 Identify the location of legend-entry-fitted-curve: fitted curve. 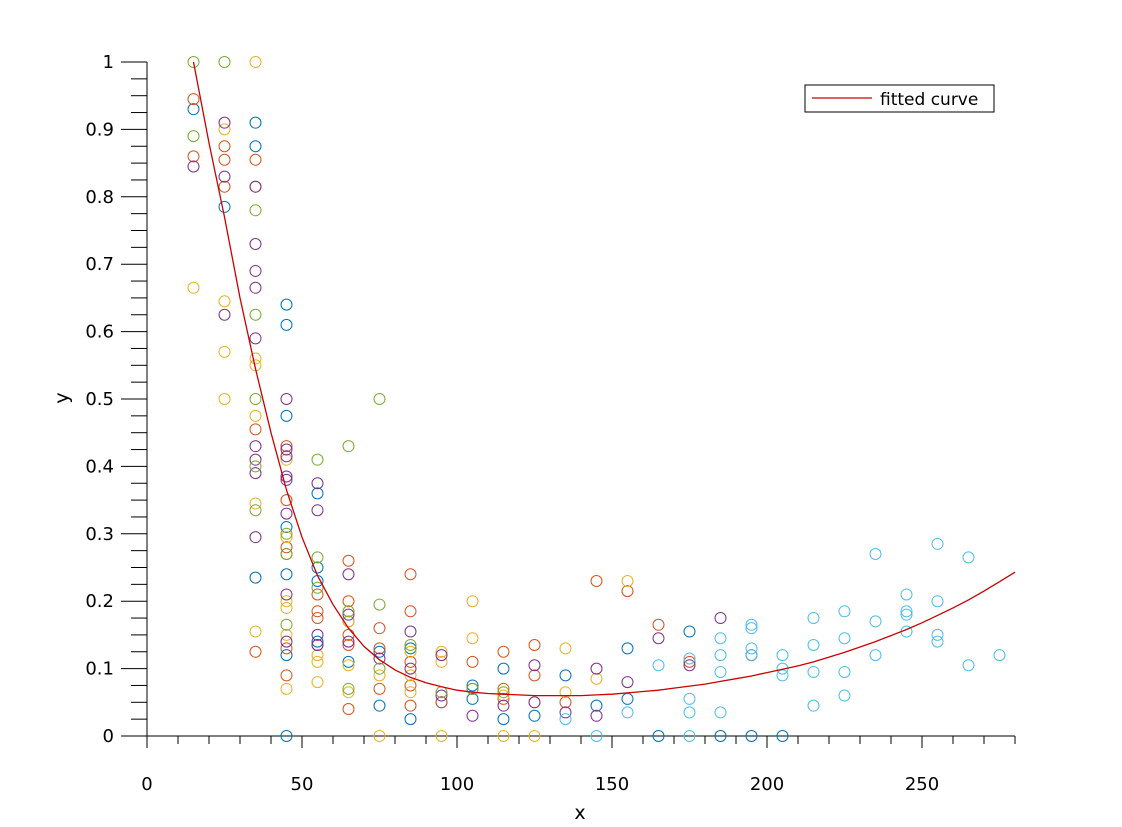
(929, 100).